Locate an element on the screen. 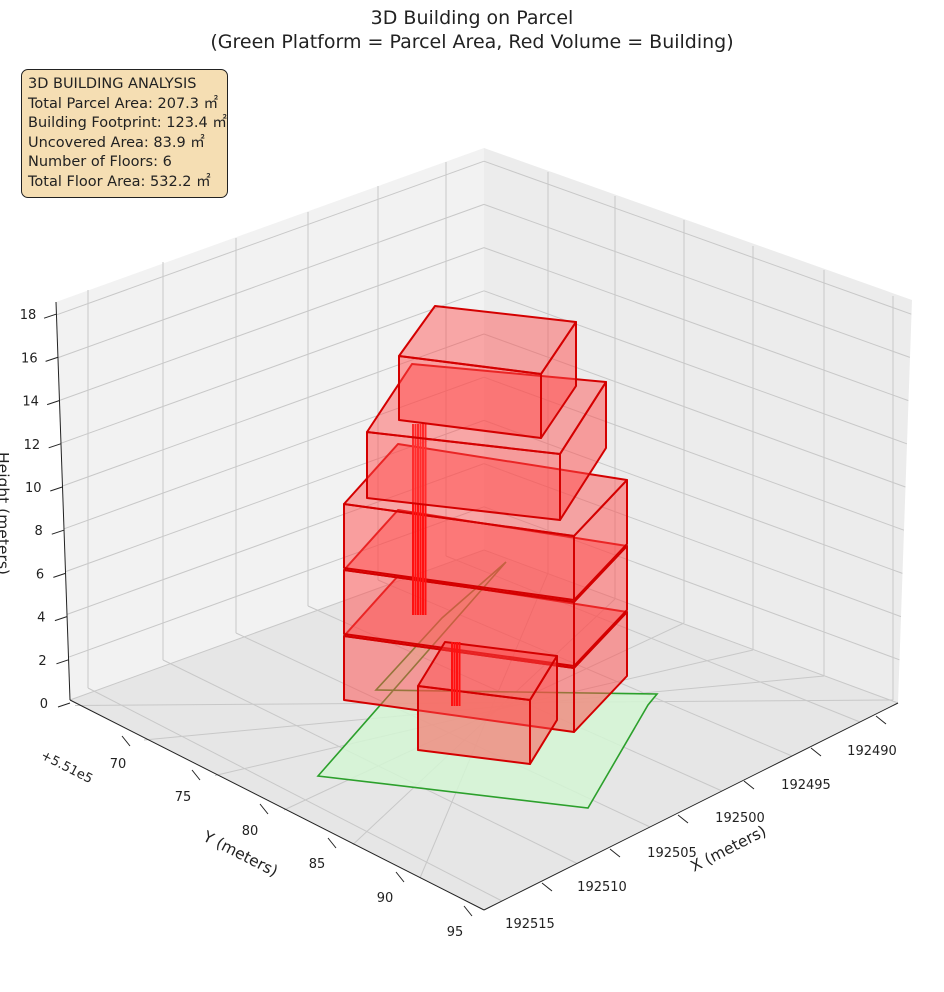 The width and height of the screenshot is (944, 992). stats-parcel-area: Total Parcel Area: 207.3 ㎡ is located at coordinates (123, 103).